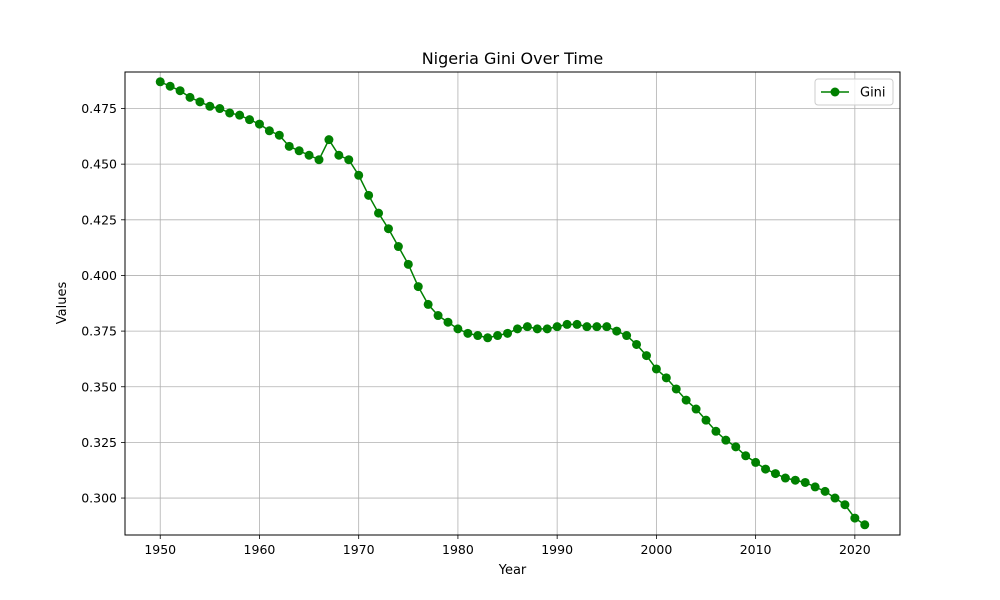 The height and width of the screenshot is (600, 1000). Describe the element at coordinates (99, 275) in the screenshot. I see `y-tick-label: 0.400` at that location.